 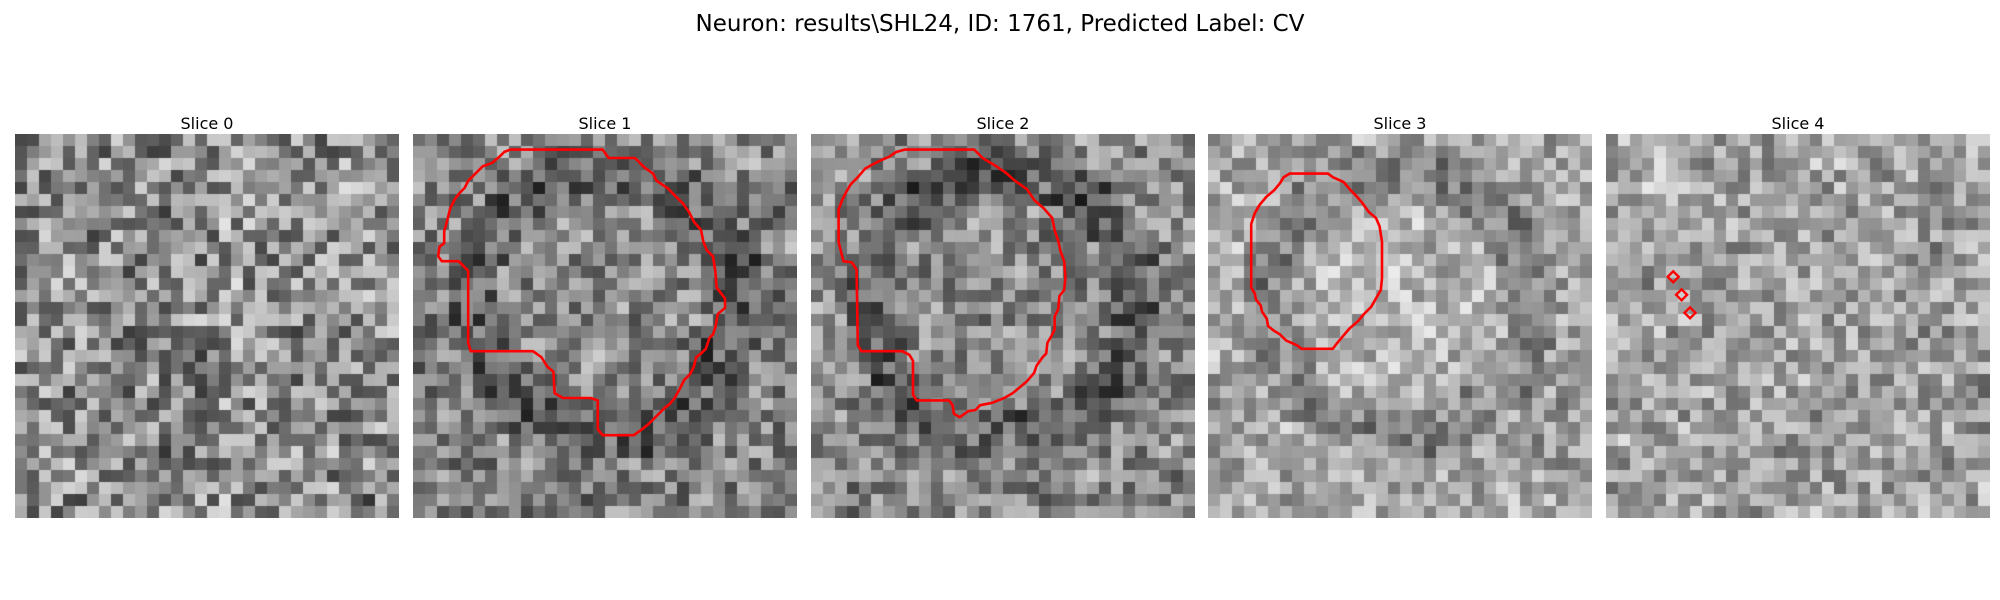 What do you see at coordinates (1798, 123) in the screenshot?
I see `slice-title: Slice 4` at bounding box center [1798, 123].